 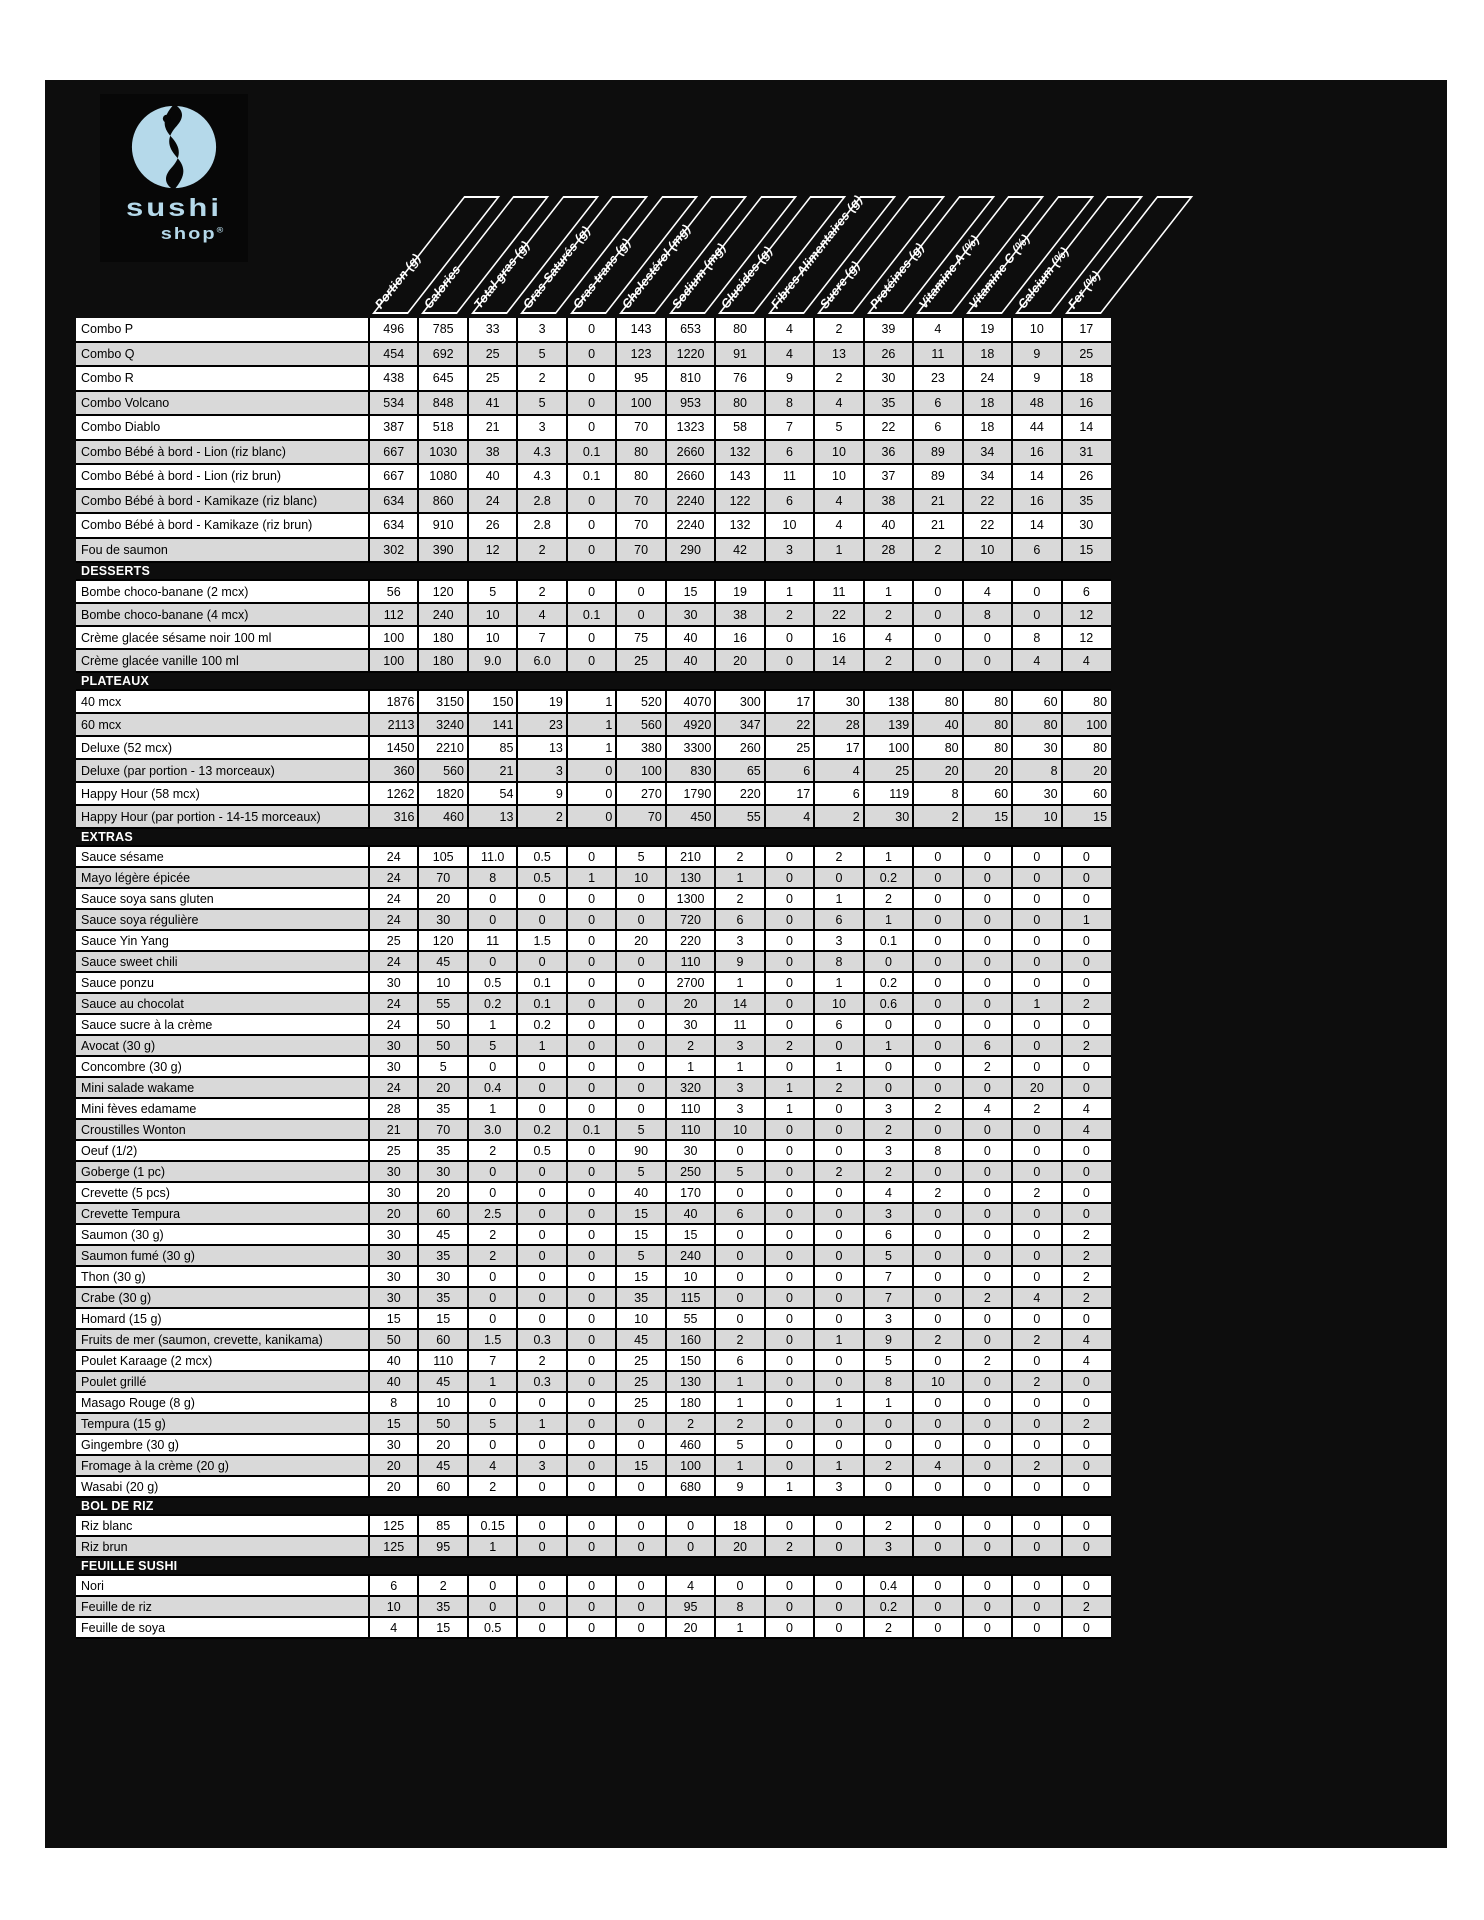 I want to click on value-cell: 15, so click(x=689, y=1234).